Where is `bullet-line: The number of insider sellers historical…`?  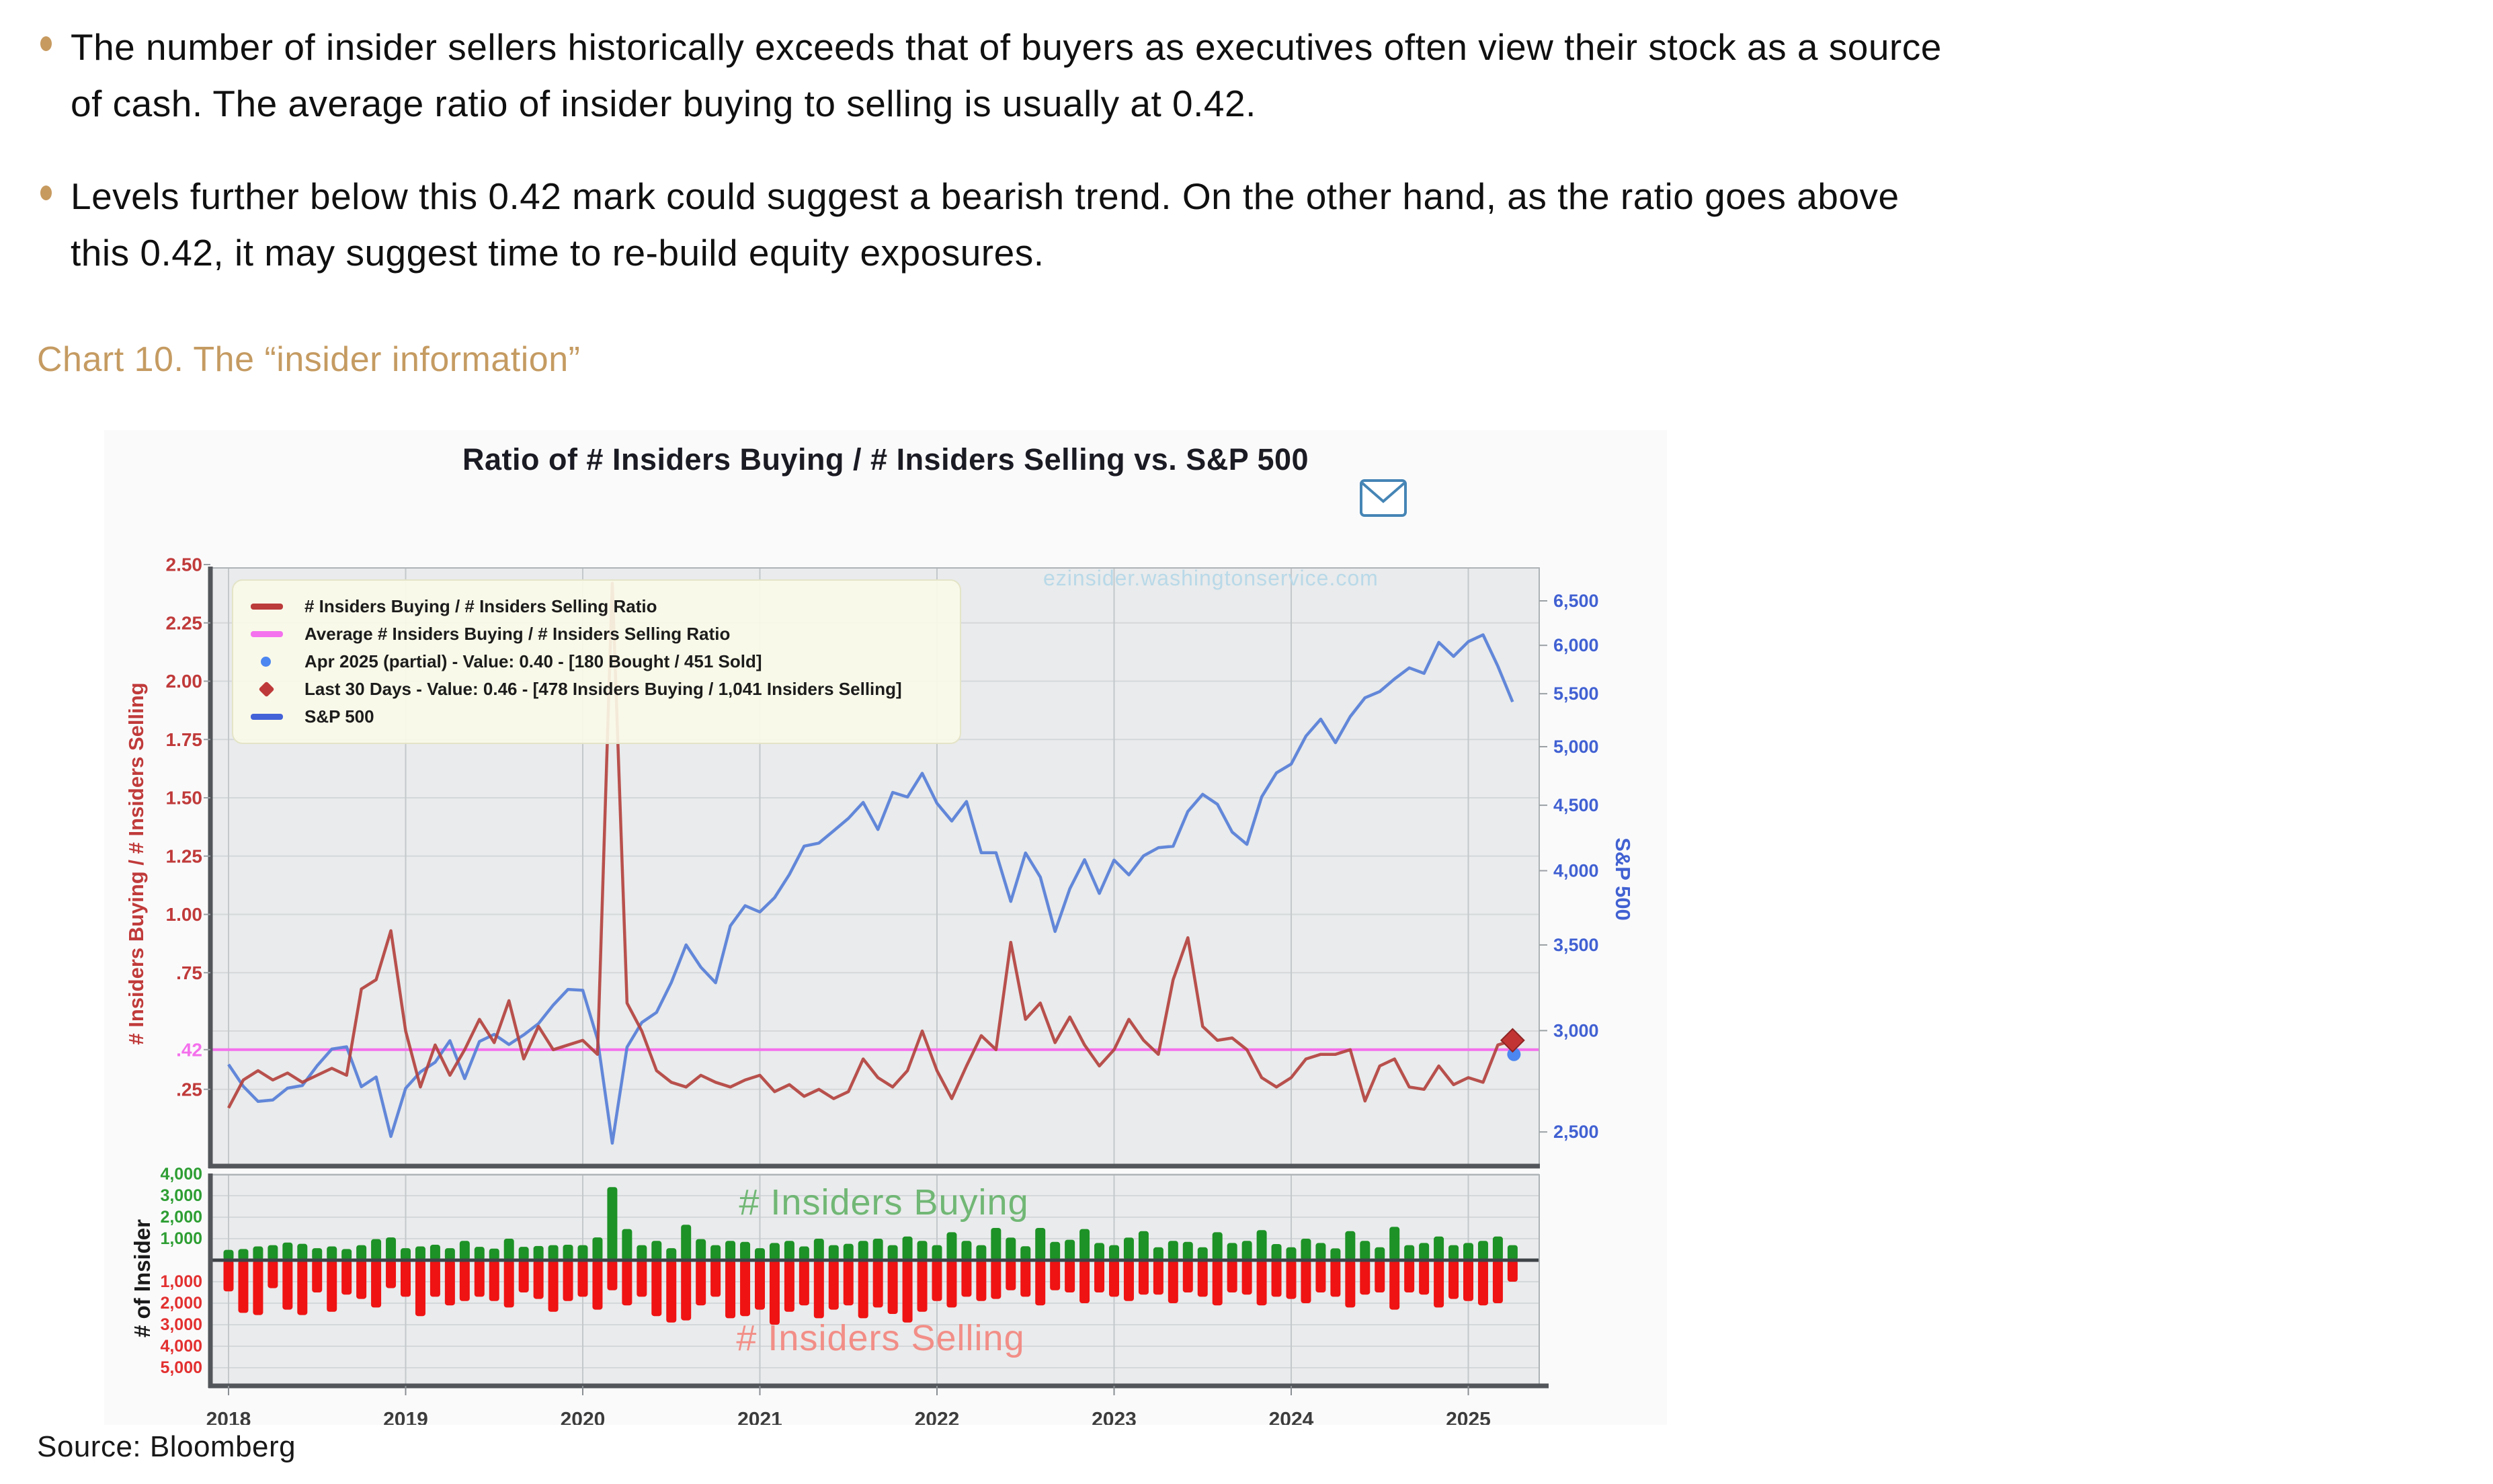
bullet-line: The number of insider sellers historical… is located at coordinates (1006, 47).